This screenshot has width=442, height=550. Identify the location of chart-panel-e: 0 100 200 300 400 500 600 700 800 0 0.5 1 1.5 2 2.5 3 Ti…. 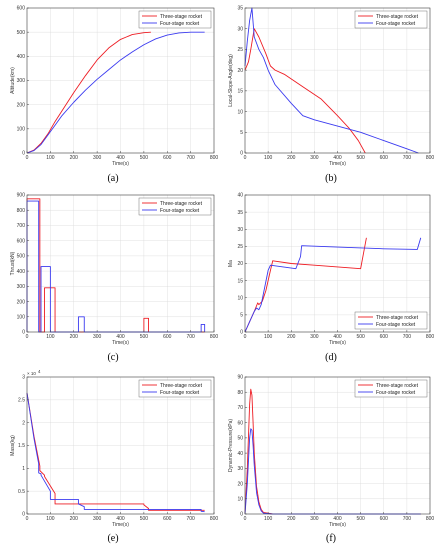
(114, 456).